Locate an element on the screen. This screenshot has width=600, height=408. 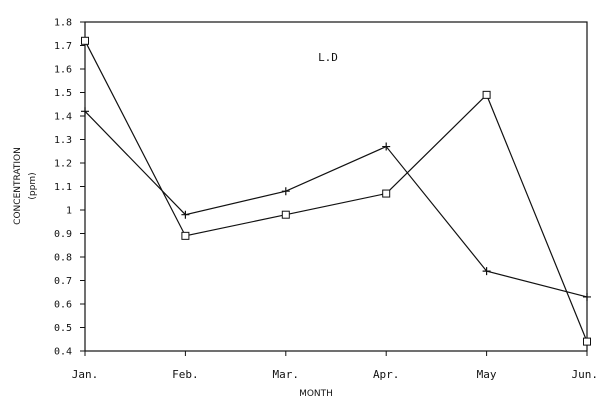
y-tick-label: 1.7 is located at coordinates (63, 46).